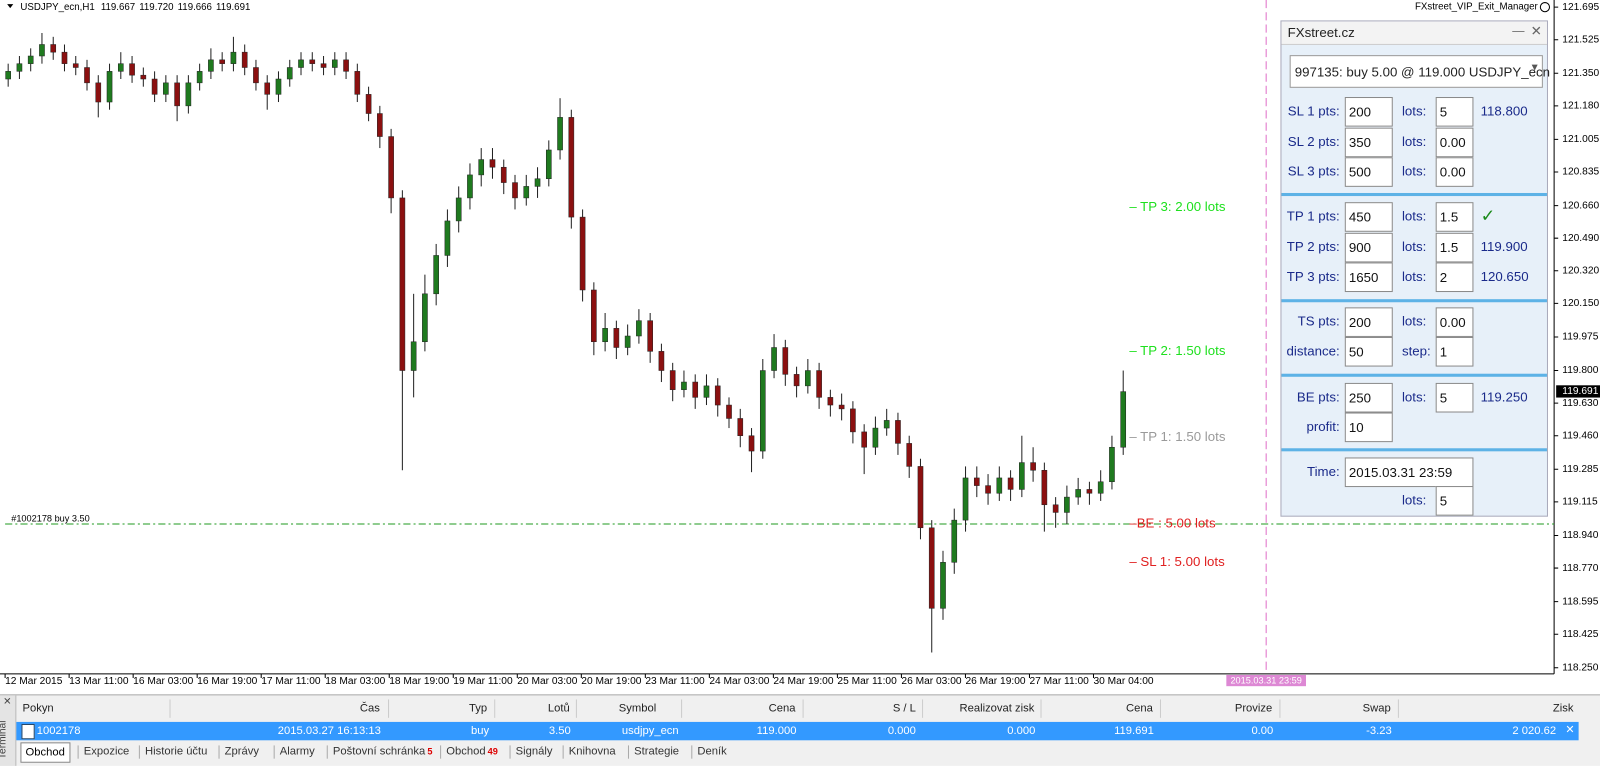 Image resolution: width=1600 pixels, height=766 pixels. I want to click on field-label: SL 3 pts:, so click(1313, 171).